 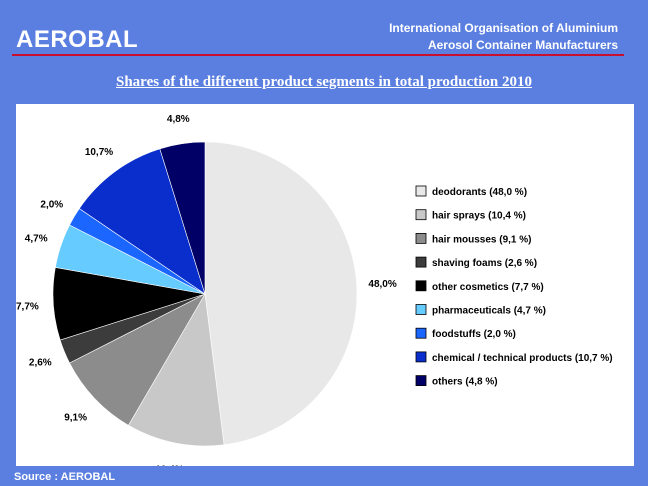 I want to click on pie-label-deodorants: 48,0%, so click(x=382, y=284).